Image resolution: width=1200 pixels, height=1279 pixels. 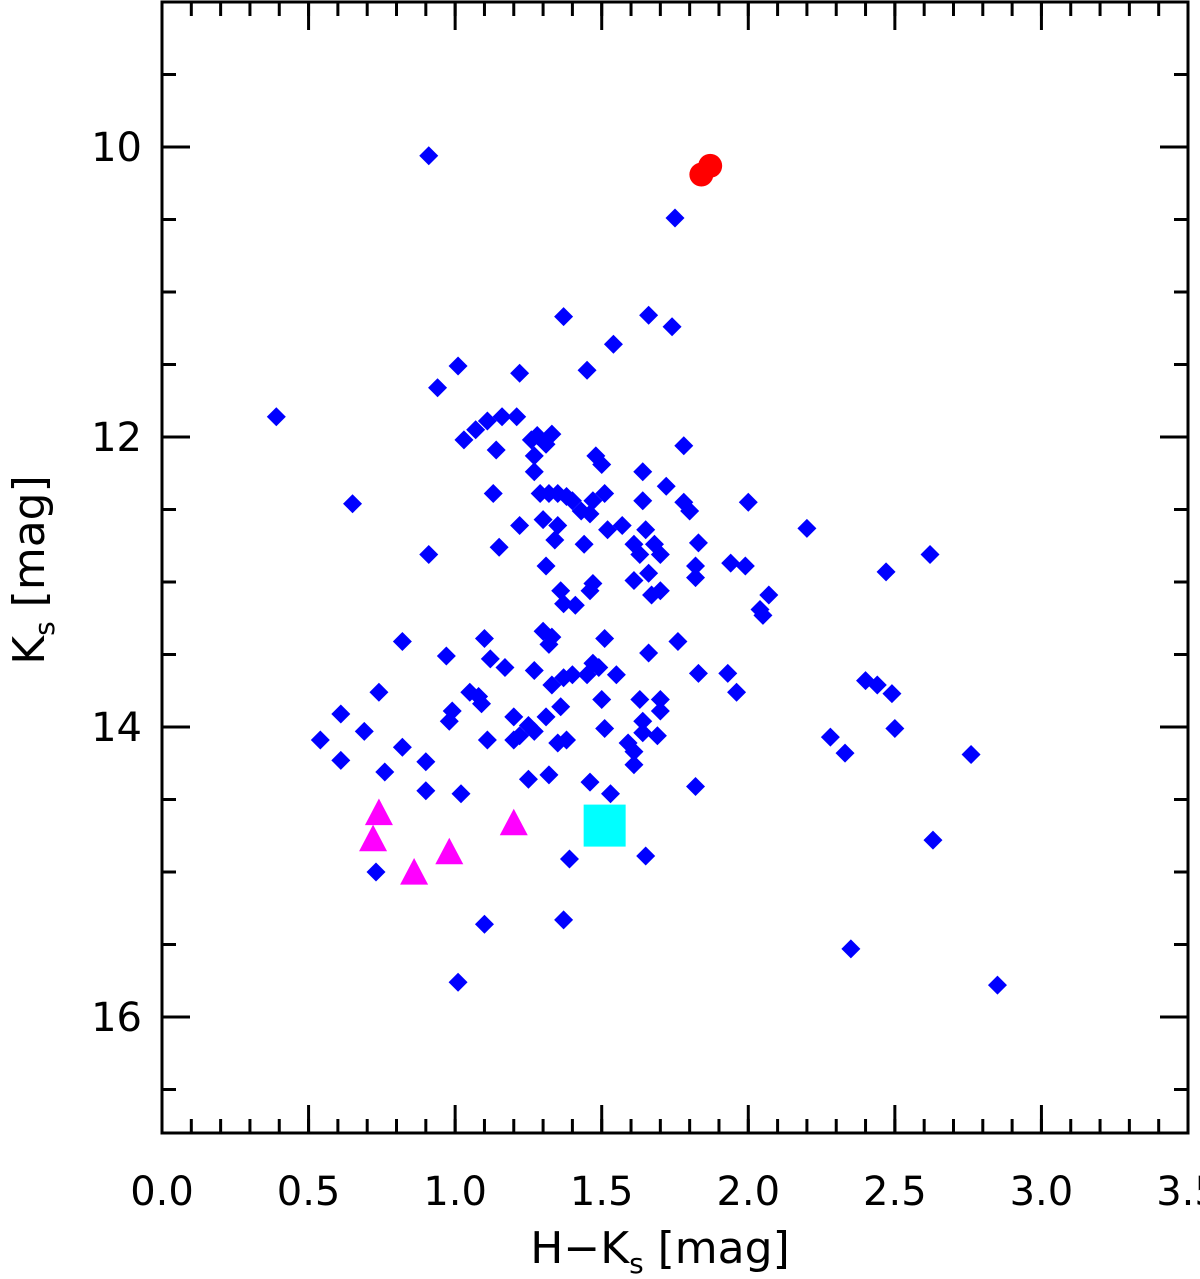 What do you see at coordinates (116, 583) in the screenshot?
I see `y-tick-labels: 10 12 14 16` at bounding box center [116, 583].